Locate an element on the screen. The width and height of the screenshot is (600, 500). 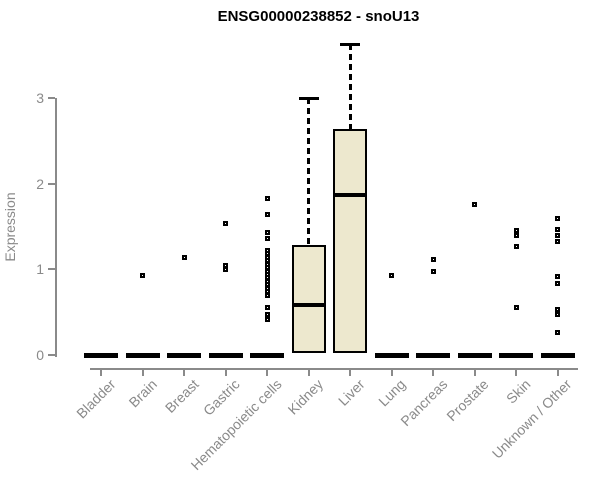
x-tick-label: Skin is located at coordinates (518, 391).